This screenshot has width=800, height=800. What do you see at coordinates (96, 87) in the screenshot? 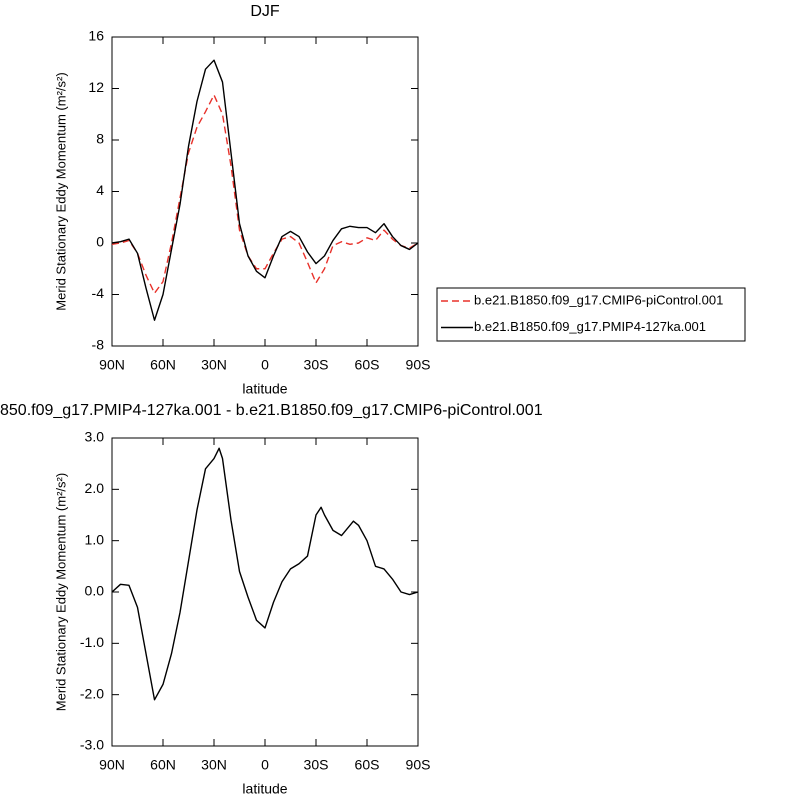
I see `y-tick-label: 12` at bounding box center [96, 87].